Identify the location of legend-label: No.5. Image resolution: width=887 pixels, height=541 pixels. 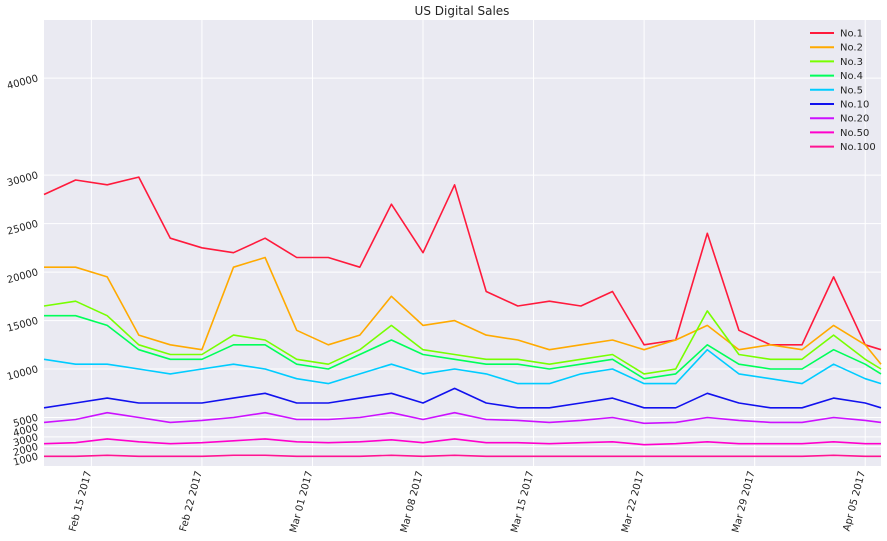
(851, 90).